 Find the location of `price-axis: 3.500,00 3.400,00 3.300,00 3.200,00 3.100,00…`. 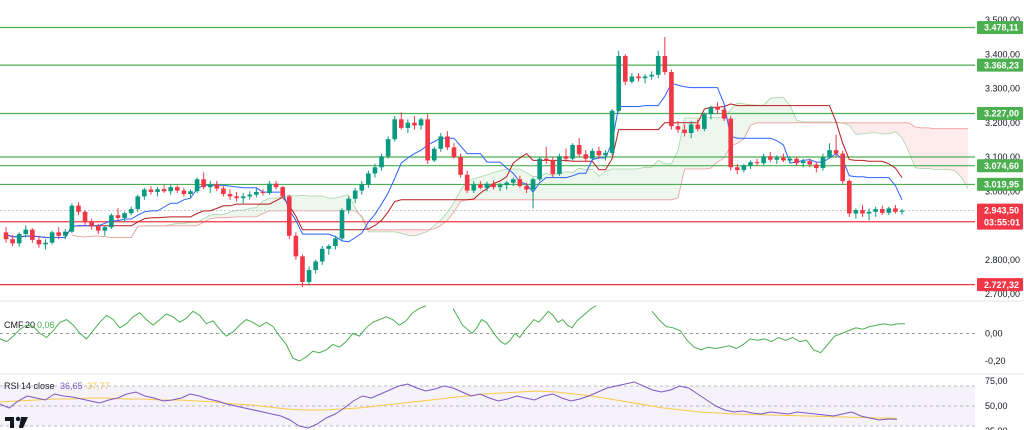

price-axis: 3.500,00 3.400,00 3.300,00 3.200,00 3.100,00… is located at coordinates (999, 150).